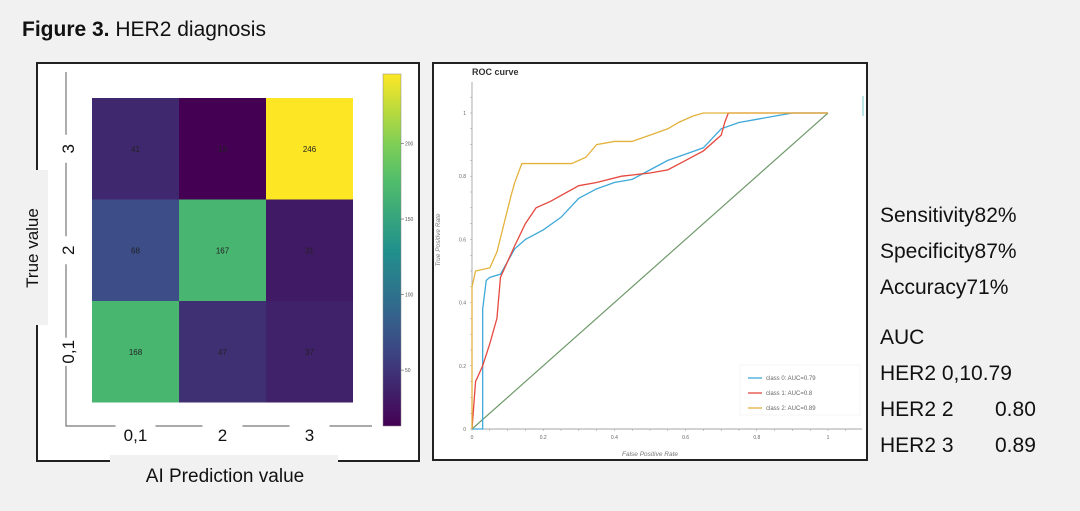 The image size is (1080, 511). Describe the element at coordinates (789, 394) in the screenshot. I see `legend-label: class 1: AUC=0.8` at that location.